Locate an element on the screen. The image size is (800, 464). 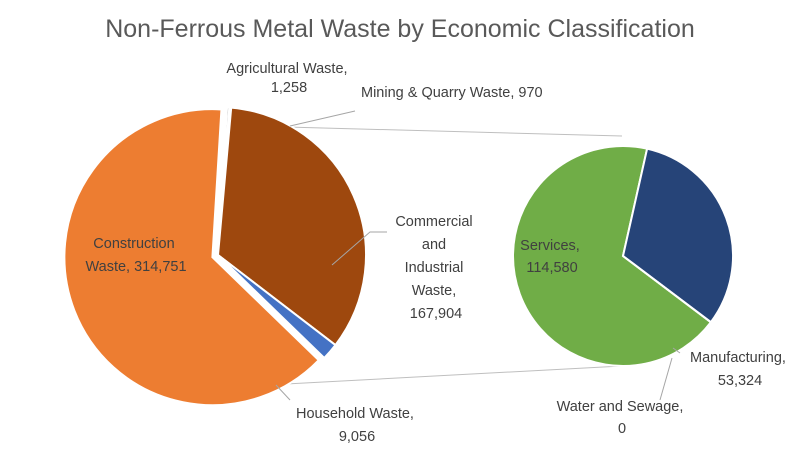
main-slice-household-waste is located at coordinates (277, 307).